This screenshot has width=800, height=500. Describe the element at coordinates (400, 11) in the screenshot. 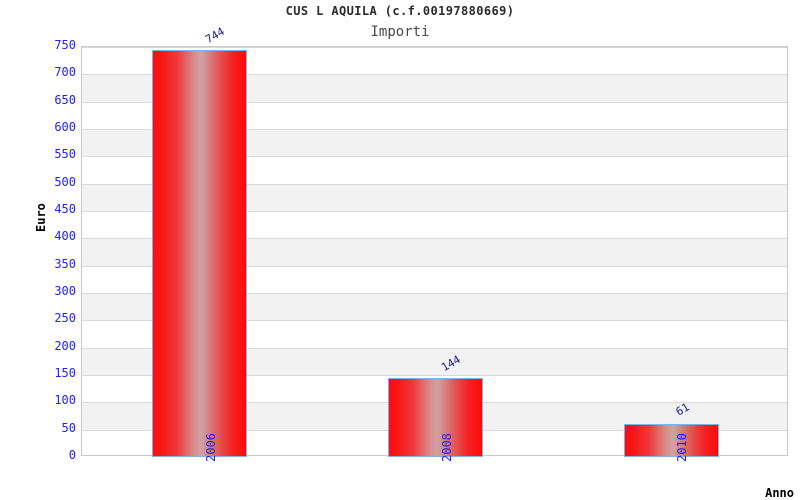

I see `chart-title: CUS L AQUILA (c.f.00197880669)` at that location.